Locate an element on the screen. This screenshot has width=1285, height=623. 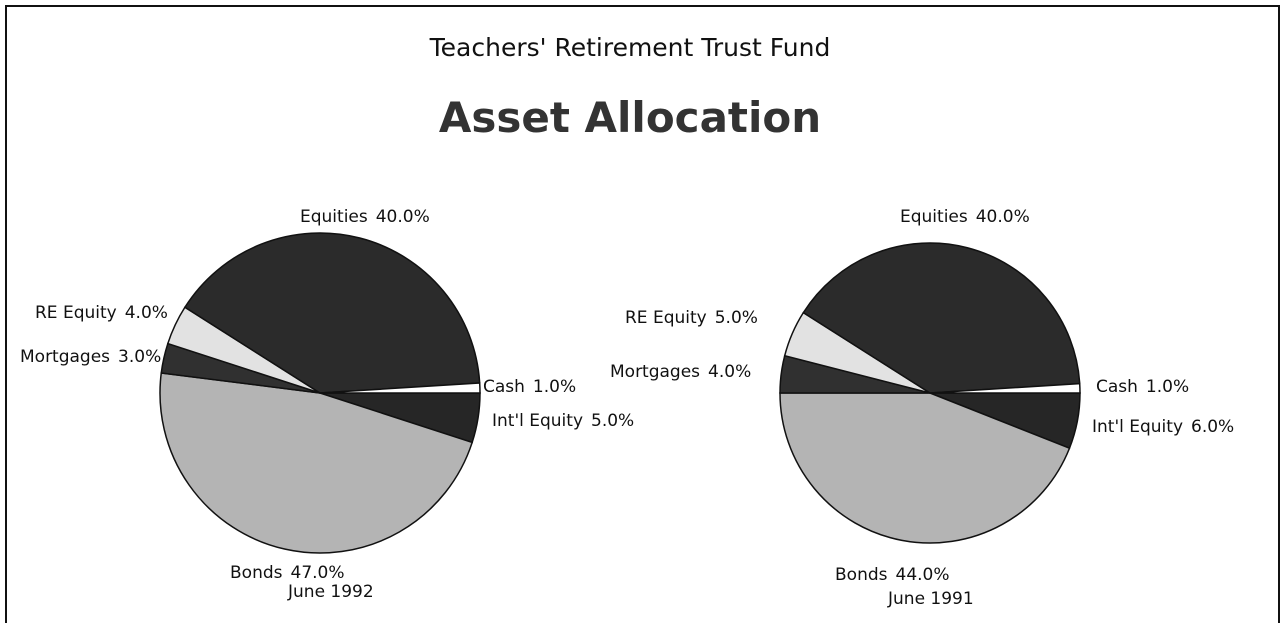
slice-value: 47.0% is located at coordinates (318, 573).